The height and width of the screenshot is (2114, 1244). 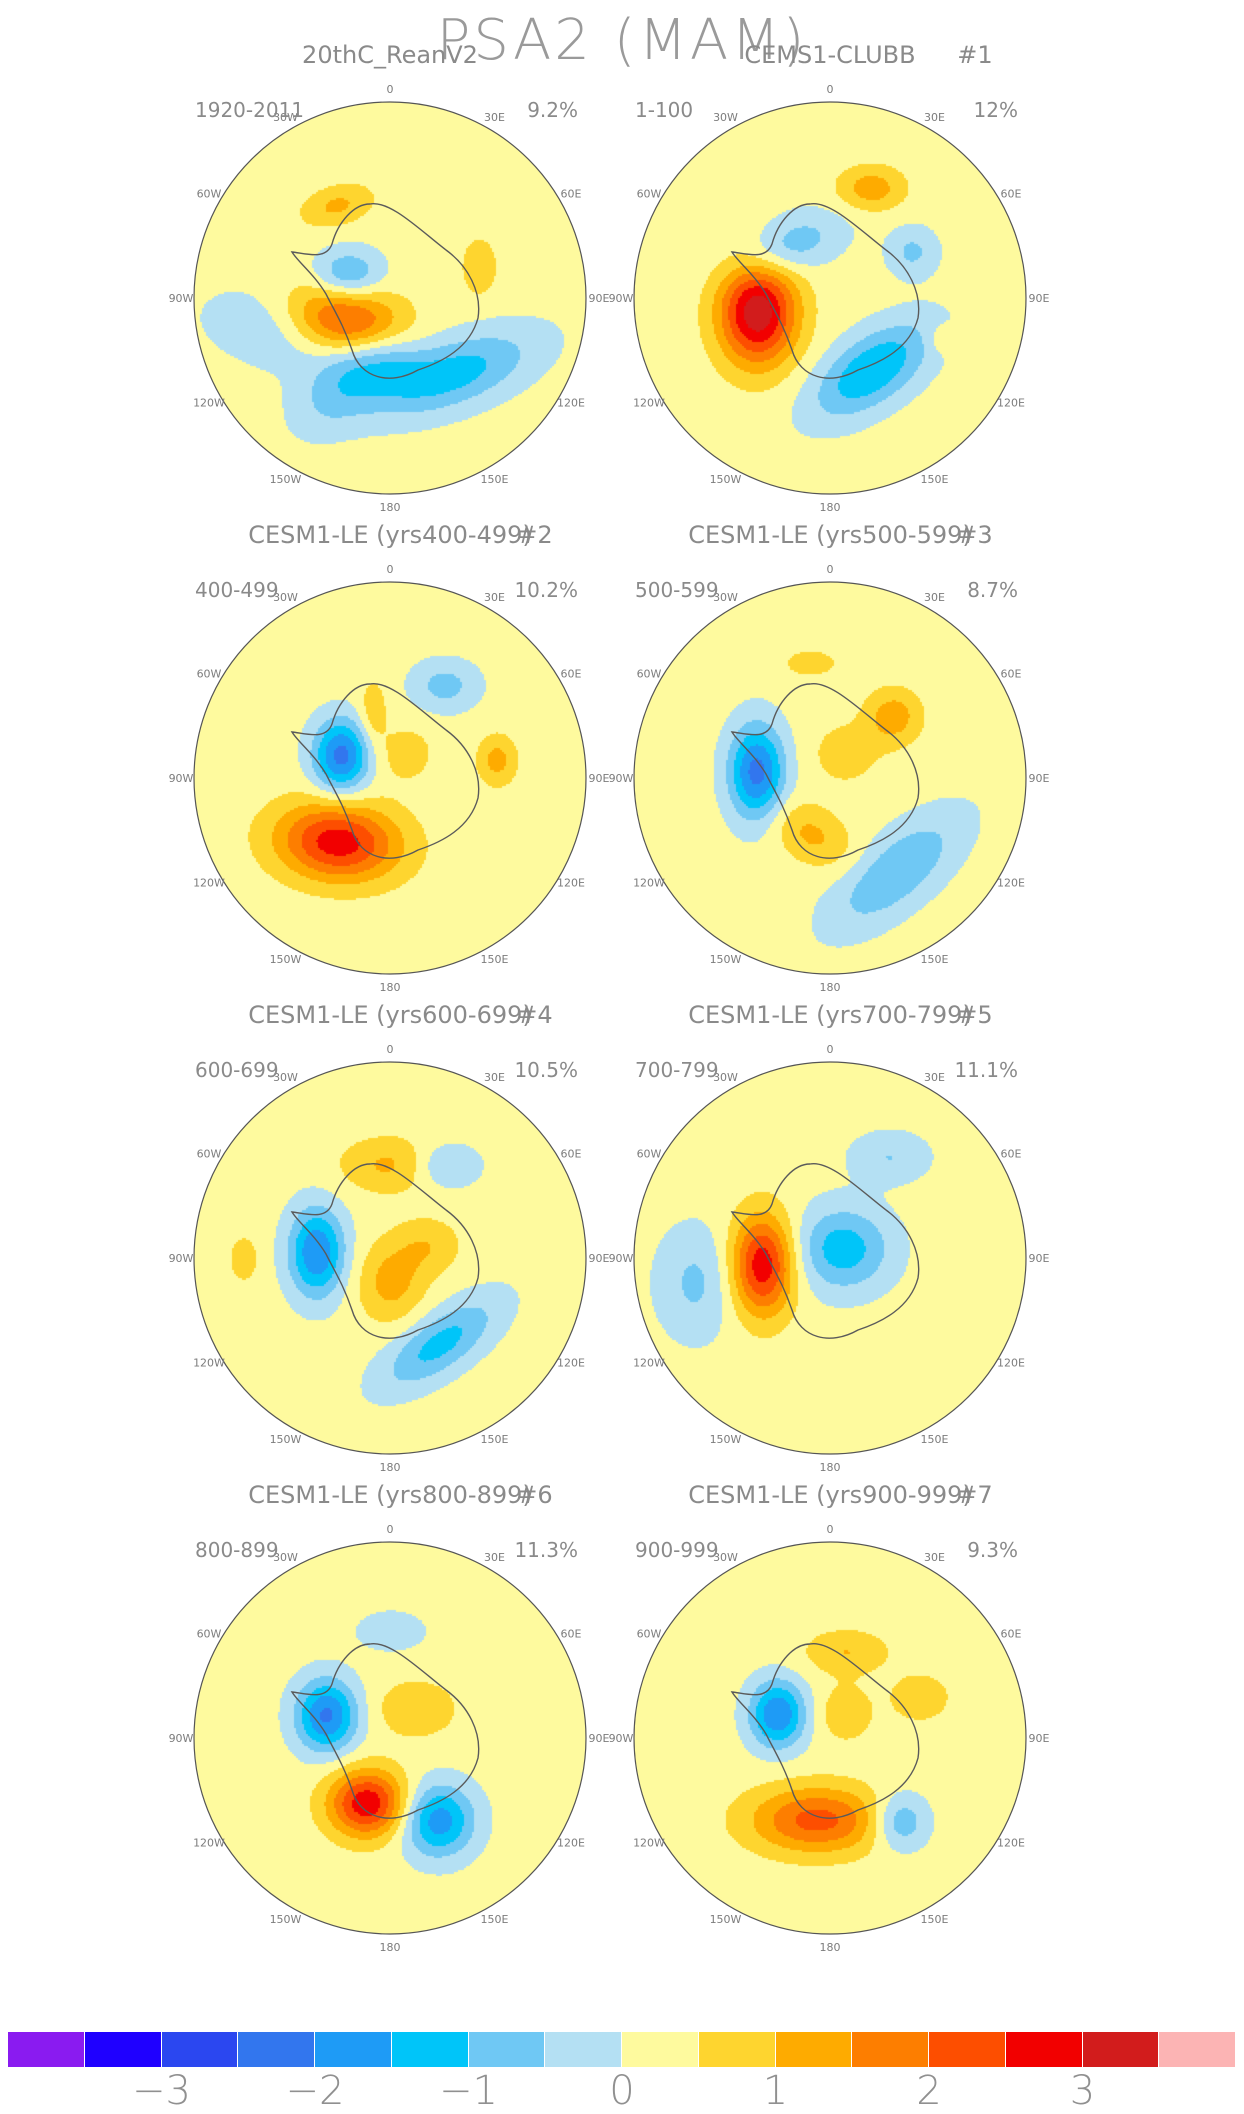 I want to click on panel-period: 1-100, so click(x=664, y=110).